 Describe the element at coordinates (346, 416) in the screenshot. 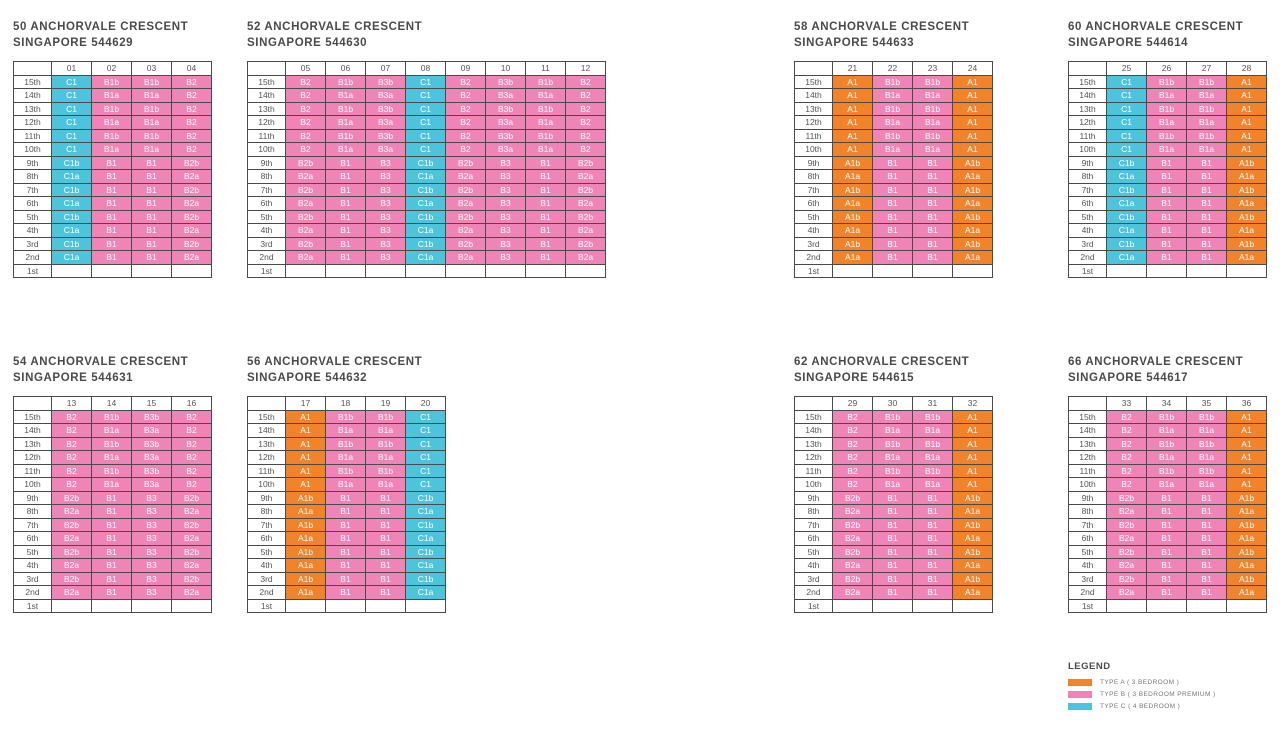

I see `floor-row: 15th A1 B1b B1b C1` at that location.